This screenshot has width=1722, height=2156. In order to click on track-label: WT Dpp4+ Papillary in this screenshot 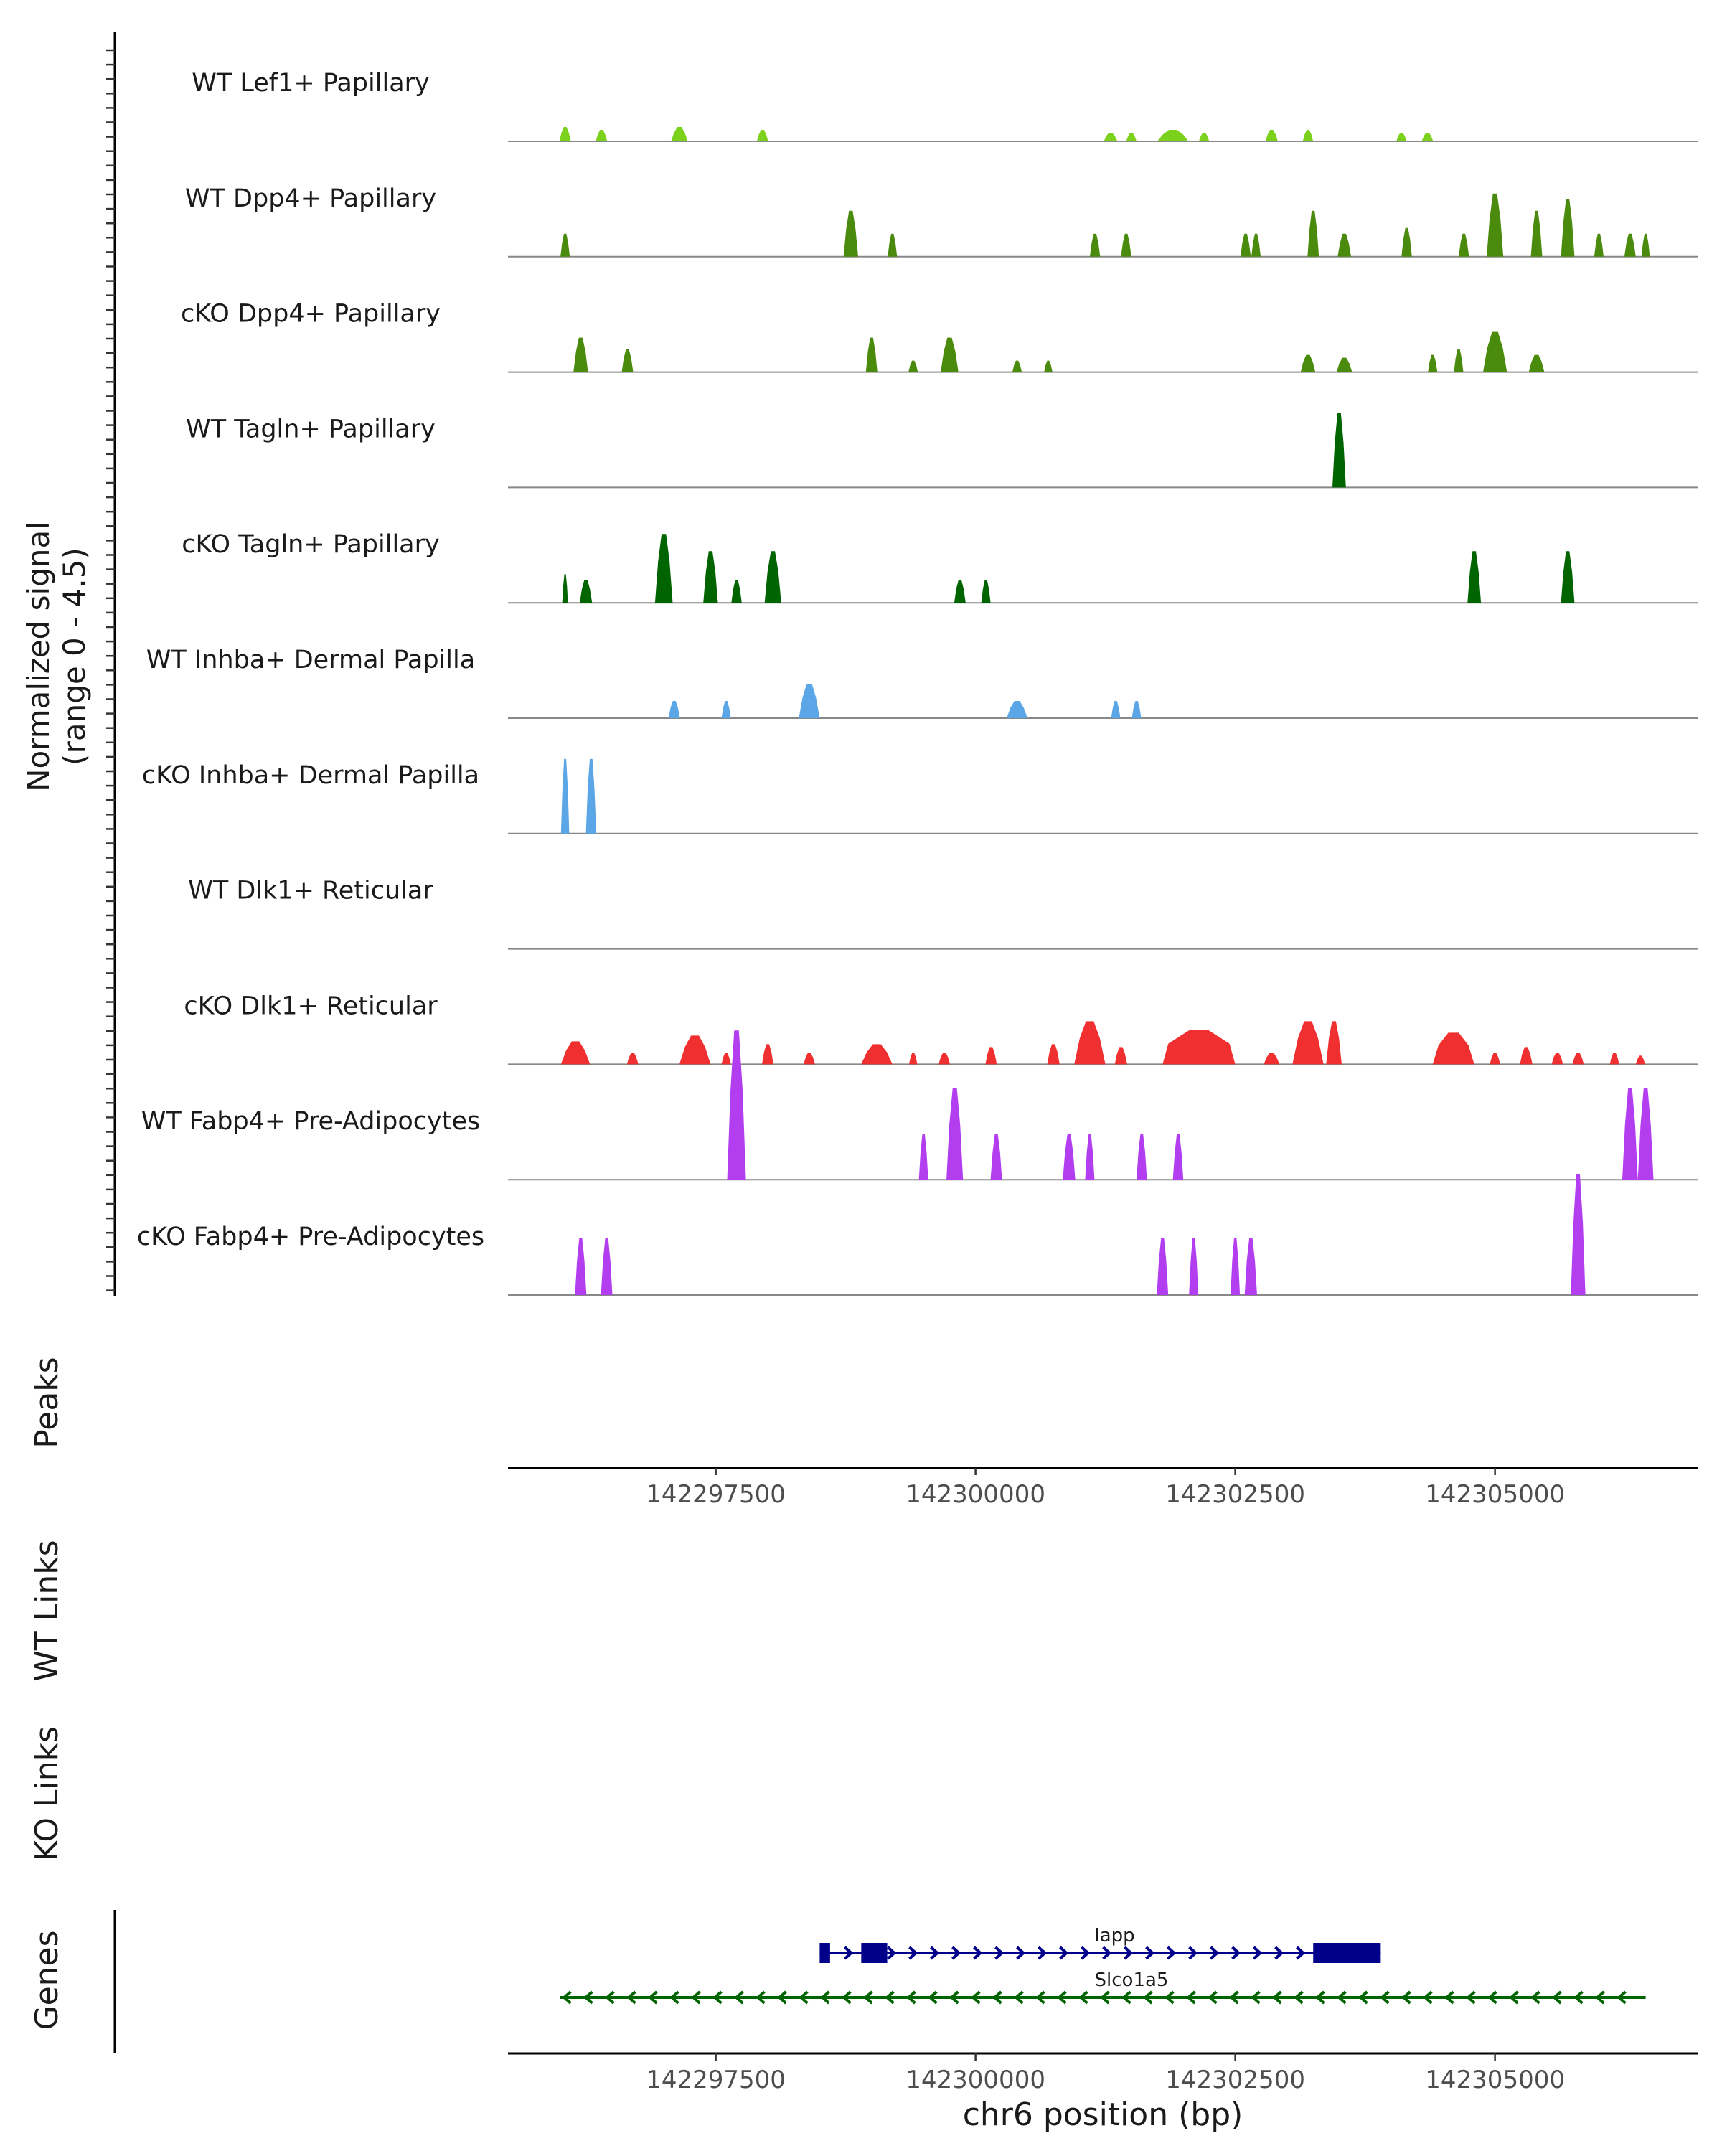, I will do `click(311, 199)`.